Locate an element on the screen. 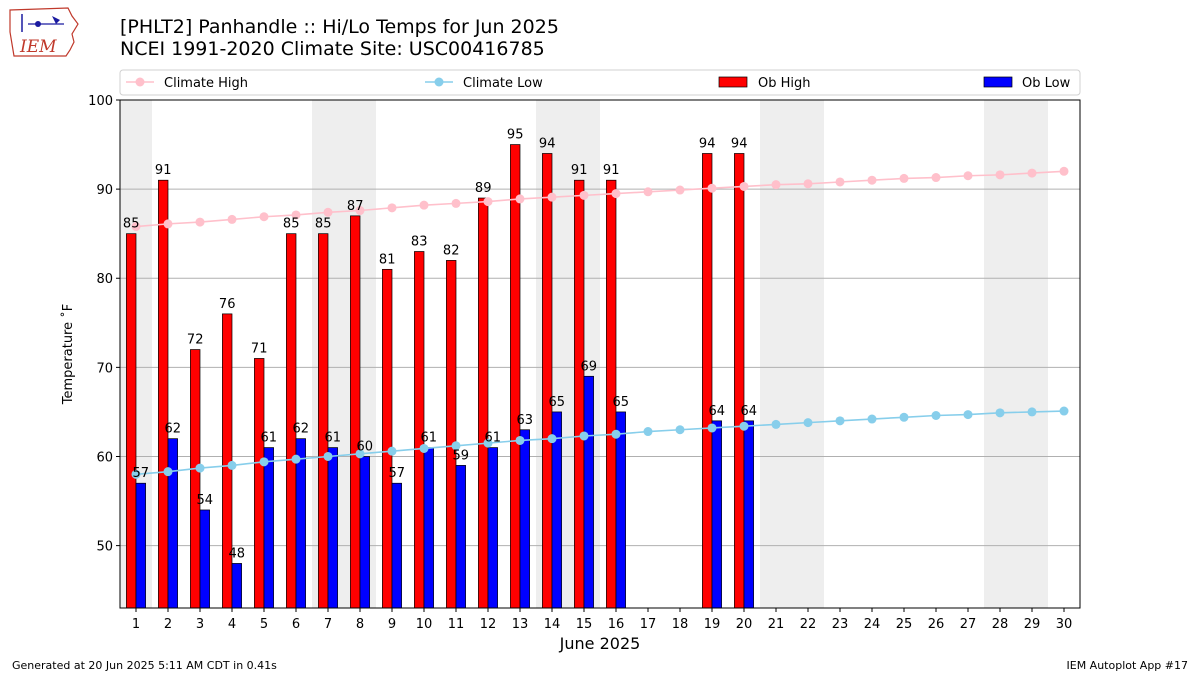  ob-low-label: 48 is located at coordinates (237, 553).